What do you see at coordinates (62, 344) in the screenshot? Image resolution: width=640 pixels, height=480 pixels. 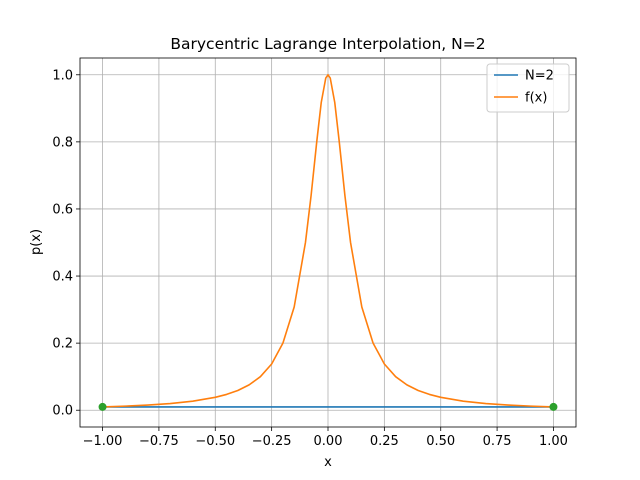 I see `y-tick-label: 0.2` at bounding box center [62, 344].